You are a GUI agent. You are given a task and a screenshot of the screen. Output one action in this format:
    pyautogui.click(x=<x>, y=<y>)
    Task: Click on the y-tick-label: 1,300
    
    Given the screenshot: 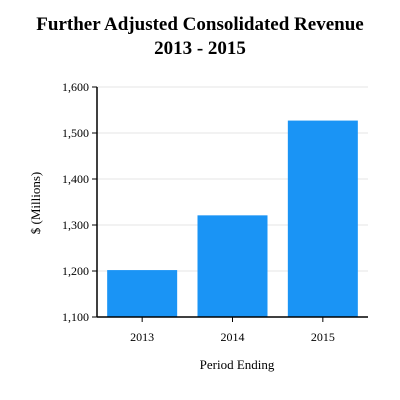 What is the action you would take?
    pyautogui.click(x=75, y=225)
    